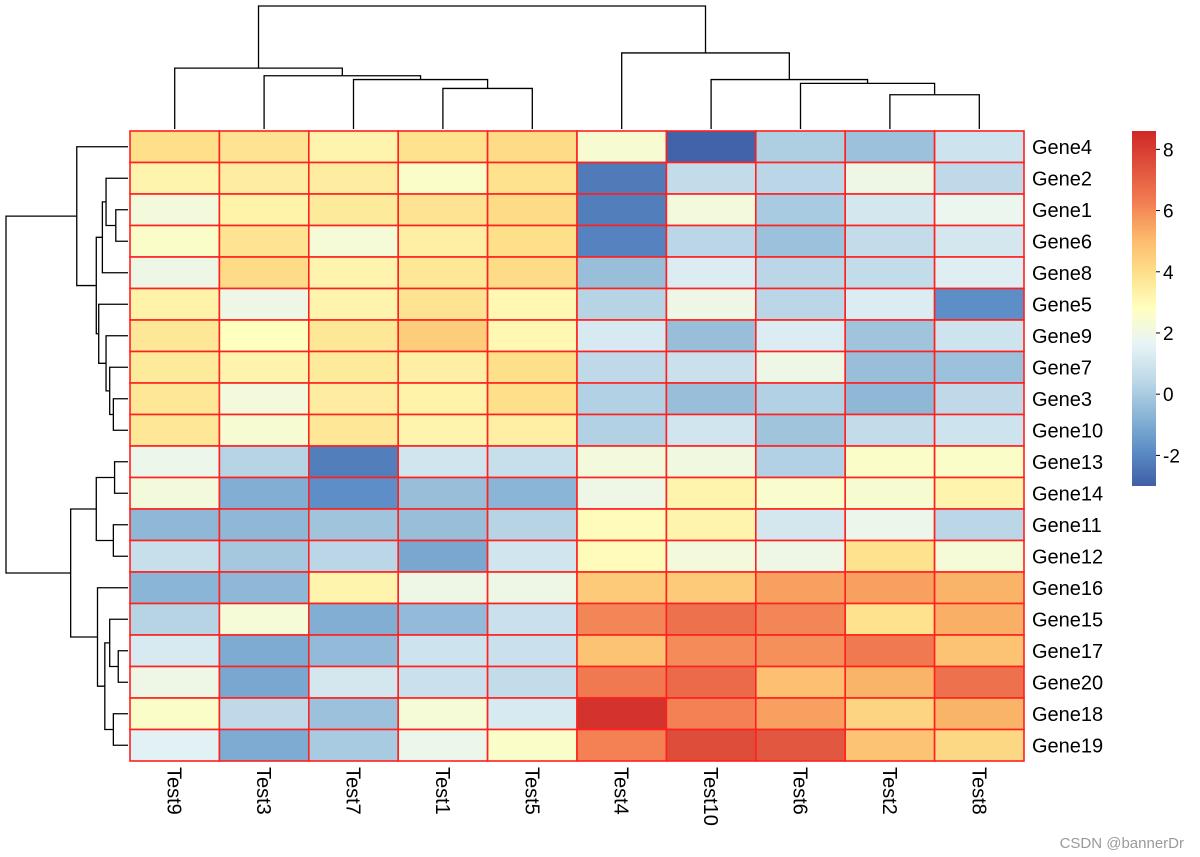 The height and width of the screenshot is (857, 1200). Describe the element at coordinates (1062, 179) in the screenshot. I see `row-label: Gene2` at that location.